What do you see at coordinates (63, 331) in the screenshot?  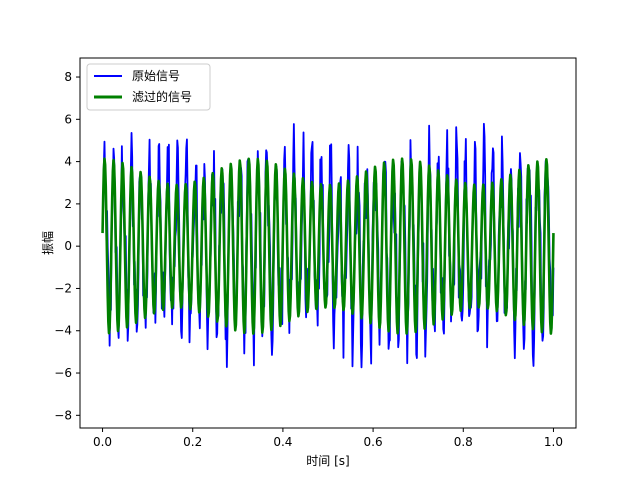 I see `y-tick-label: −4` at bounding box center [63, 331].